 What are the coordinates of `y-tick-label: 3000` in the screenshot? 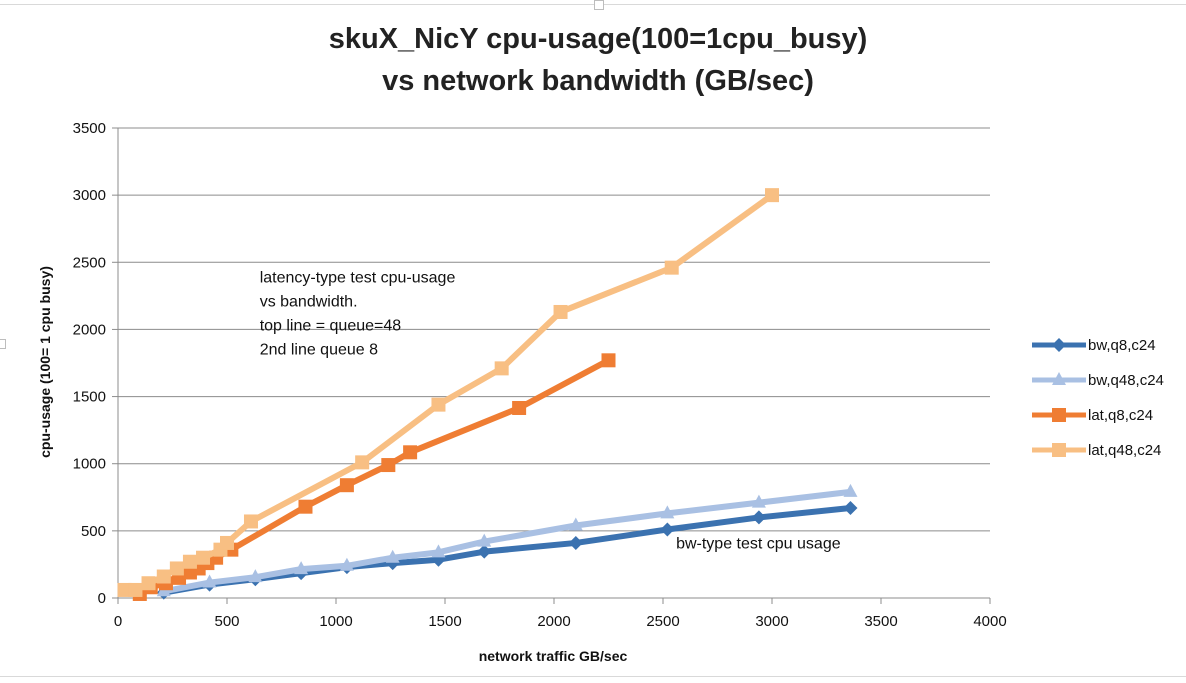 It's located at (89, 195).